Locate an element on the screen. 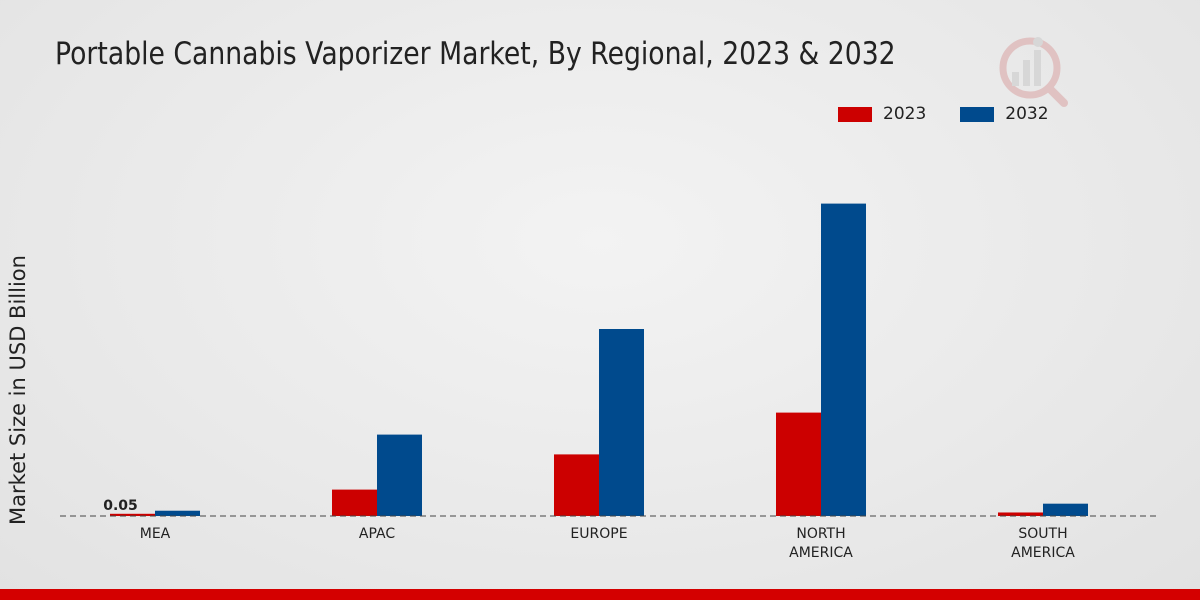 The height and width of the screenshot is (600, 1200). bar-2023-north-america is located at coordinates (798, 464).